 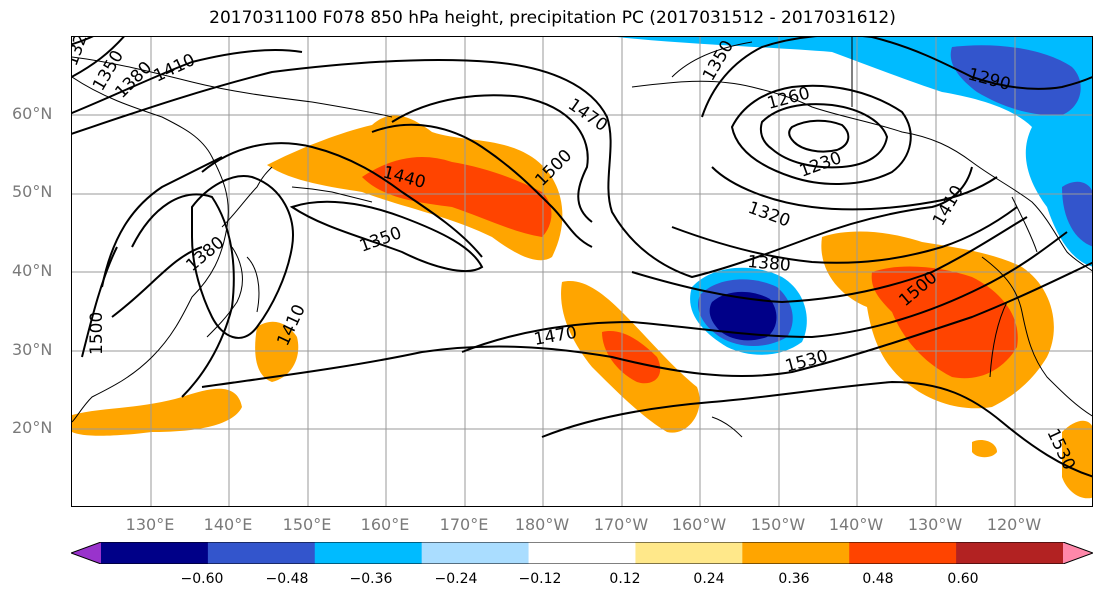 I want to click on contour-label-1230: 1230, so click(x=820, y=165).